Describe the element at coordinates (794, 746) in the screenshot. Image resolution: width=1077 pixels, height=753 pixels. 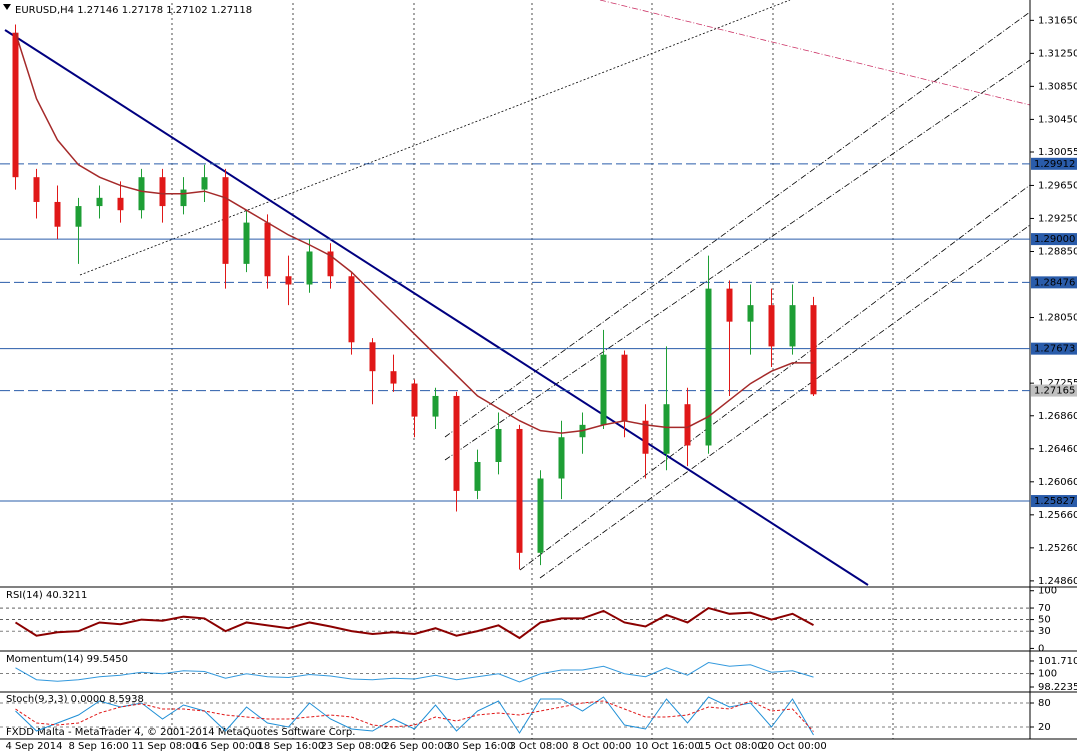
I see `x-tick-label: 20 Oct 00:00` at that location.